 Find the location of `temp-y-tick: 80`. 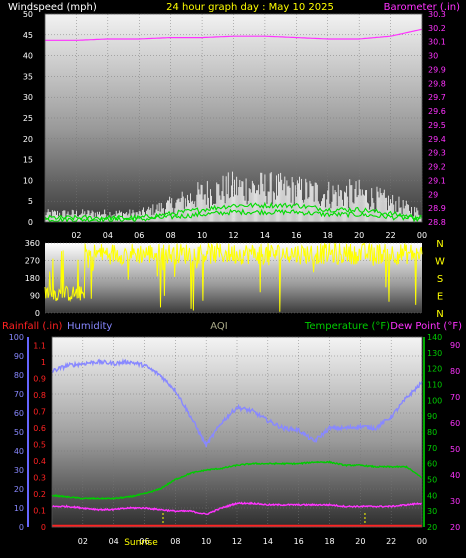

temp-y-tick: 80 is located at coordinates (432, 432).